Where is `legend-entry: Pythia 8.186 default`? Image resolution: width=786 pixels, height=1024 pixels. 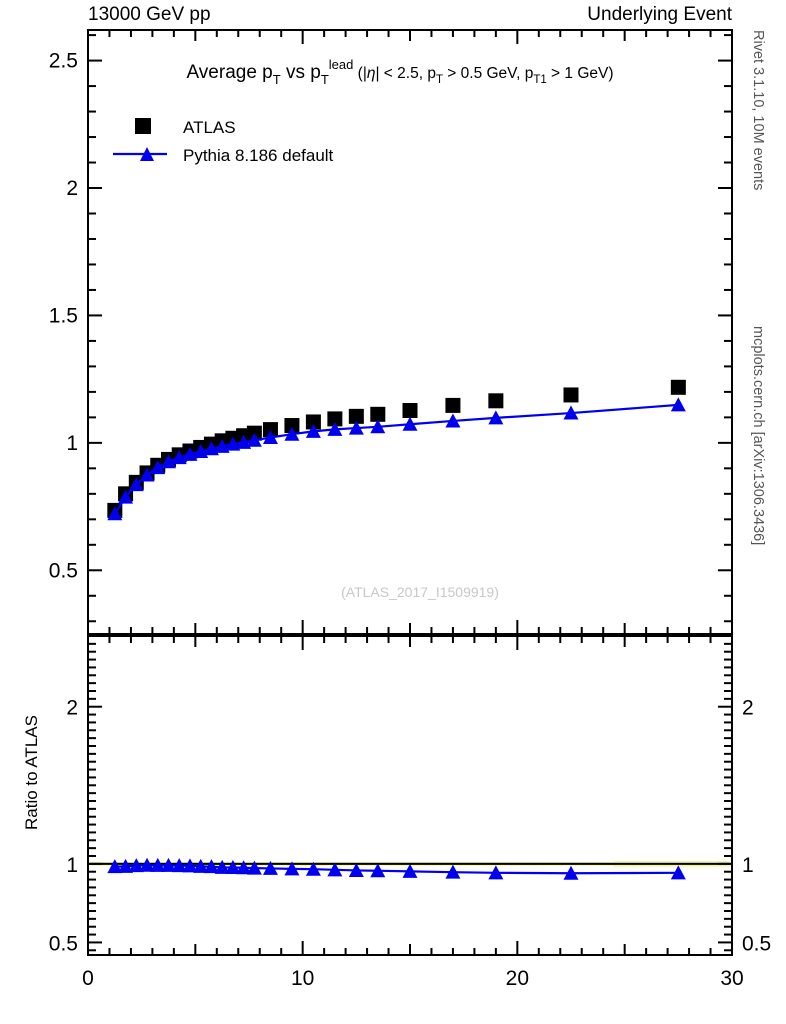
legend-entry: Pythia 8.186 default is located at coordinates (223, 155).